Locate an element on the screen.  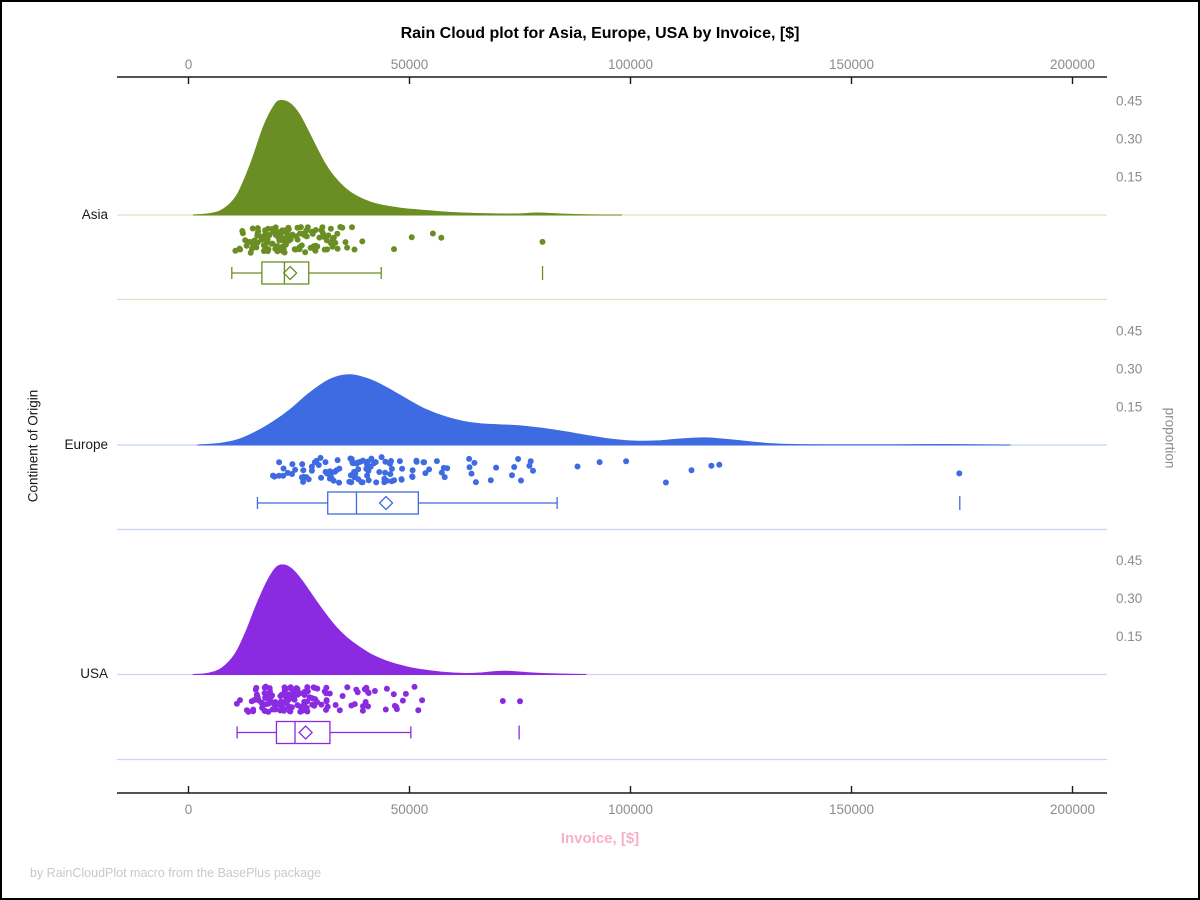
box-iqr is located at coordinates (303, 732).